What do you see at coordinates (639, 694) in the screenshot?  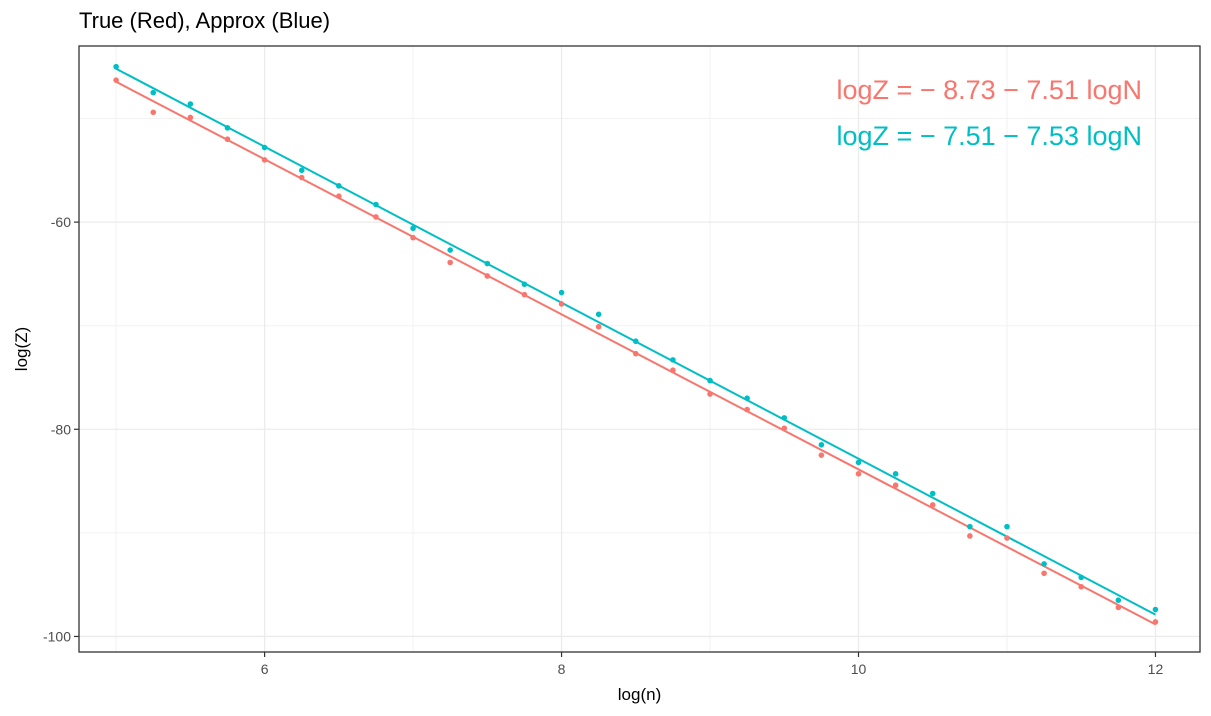 I see `x-axis-title: log(n)` at bounding box center [639, 694].